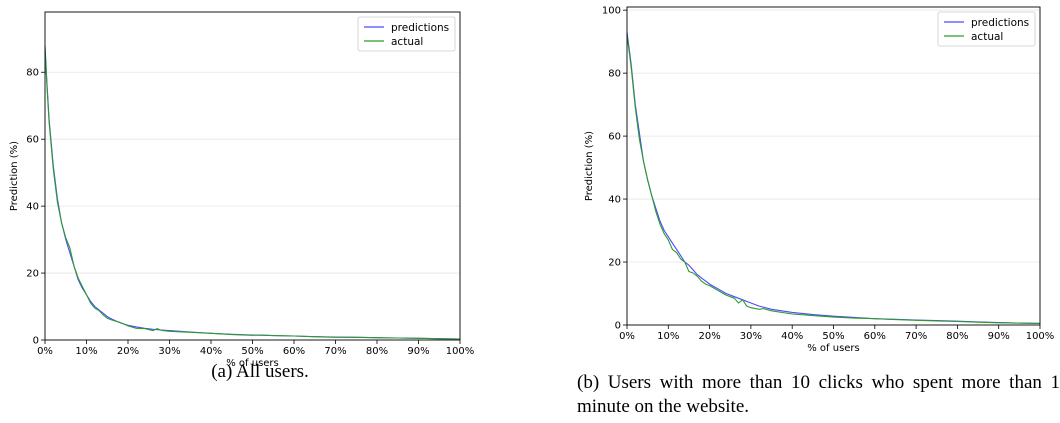 This screenshot has height=423, width=1060. What do you see at coordinates (611, 11) in the screenshot?
I see `y-tick-label: 100` at bounding box center [611, 11].